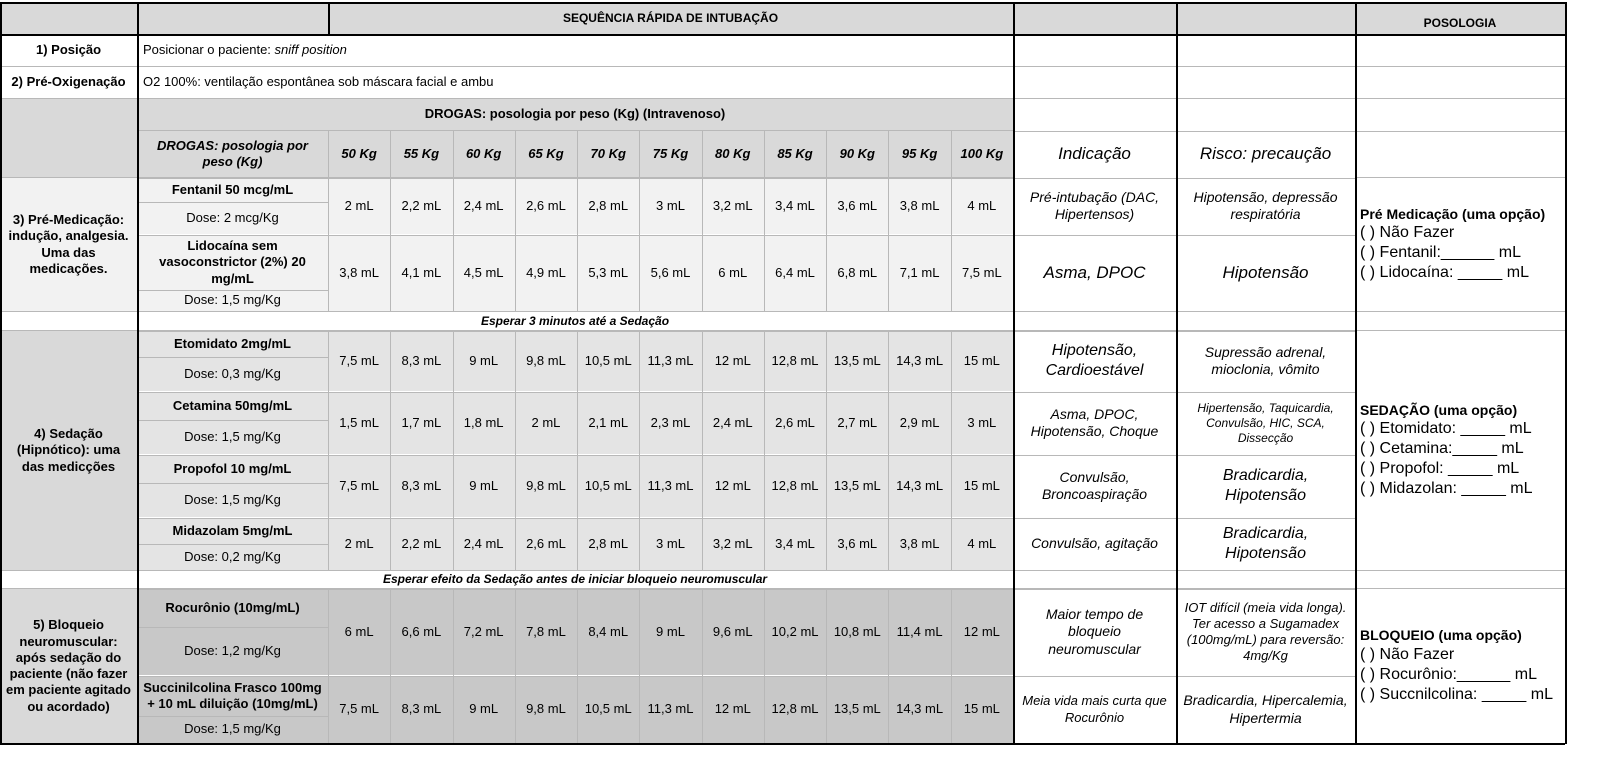 This screenshot has height=766, width=1610. Describe the element at coordinates (1265, 543) in the screenshot. I see `risco-5-text: Bradicardia, Hipotensão` at that location.